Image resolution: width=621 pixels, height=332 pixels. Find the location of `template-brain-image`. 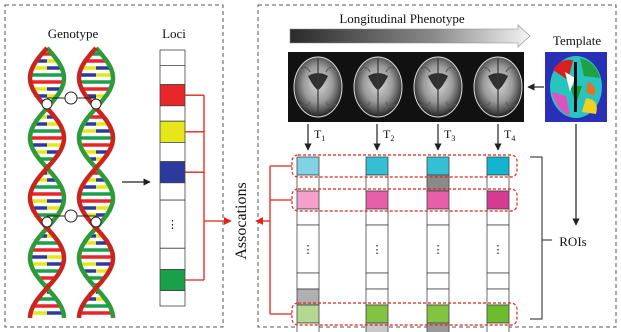

template-brain-image is located at coordinates (576, 87).